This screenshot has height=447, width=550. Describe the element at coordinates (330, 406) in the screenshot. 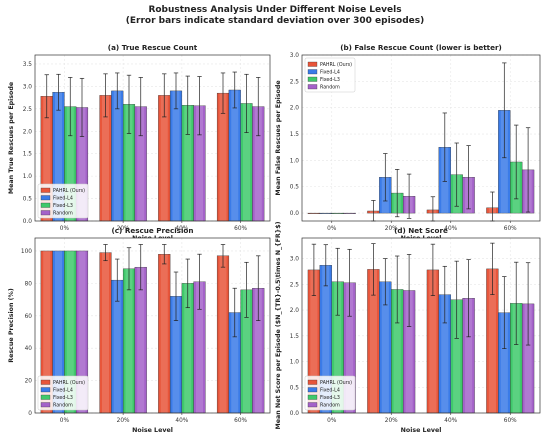

I see `legend-label: Random` at that location.